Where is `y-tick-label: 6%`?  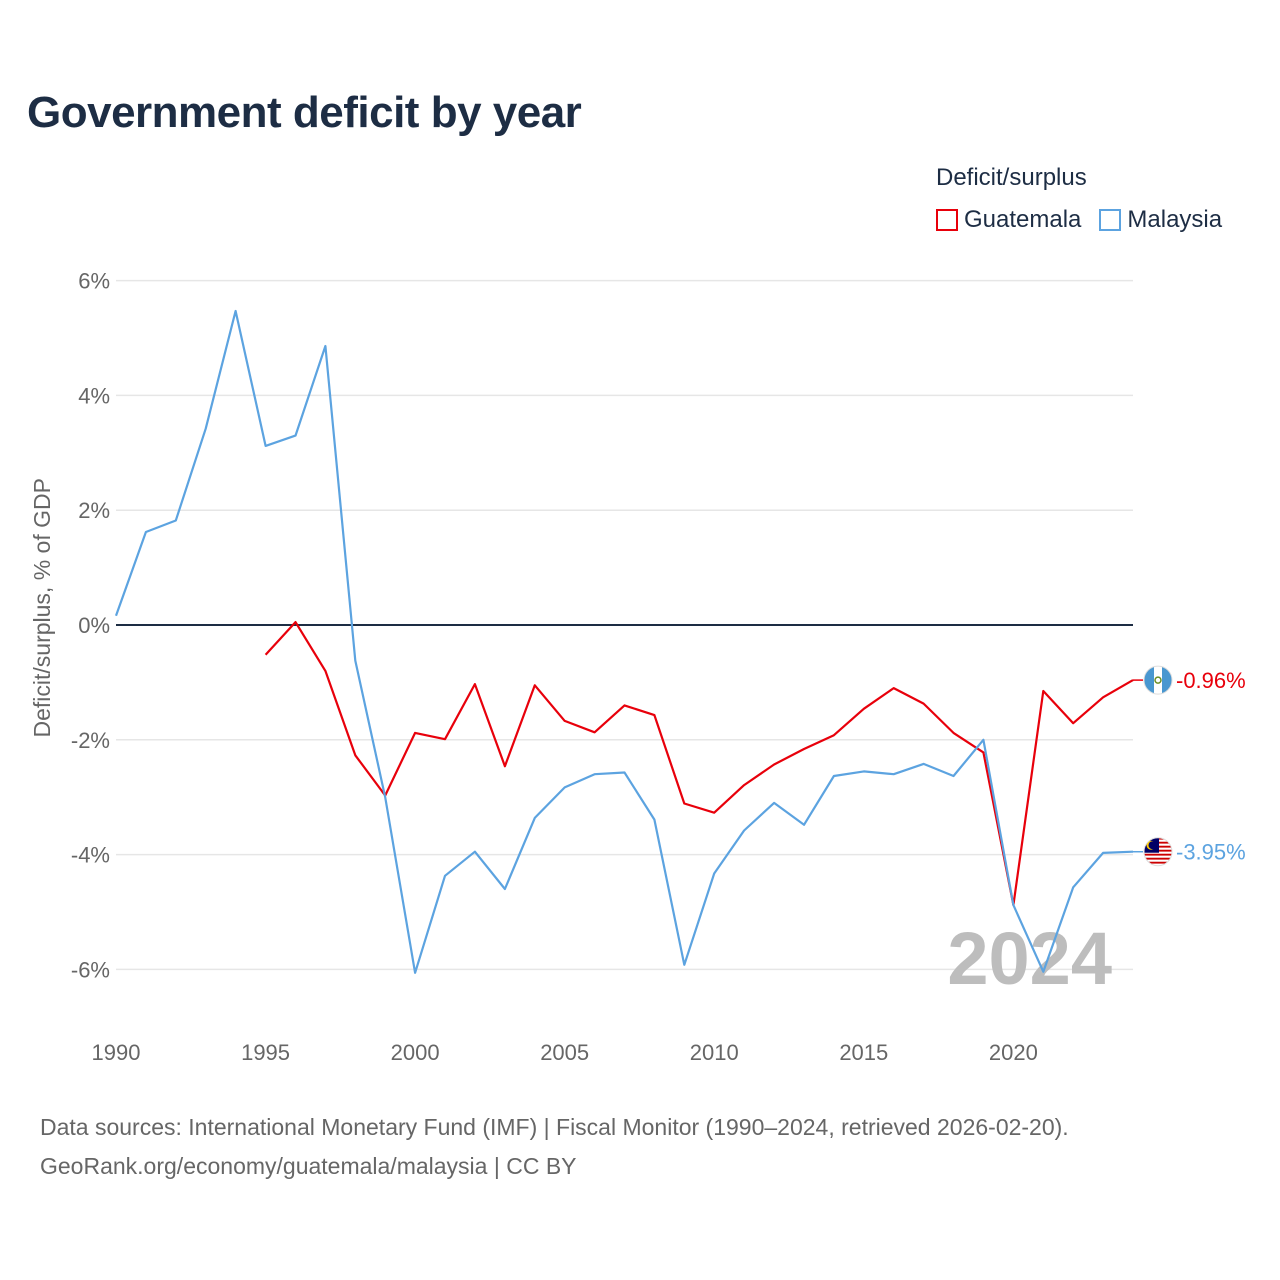
y-tick-label: 6% is located at coordinates (94, 281).